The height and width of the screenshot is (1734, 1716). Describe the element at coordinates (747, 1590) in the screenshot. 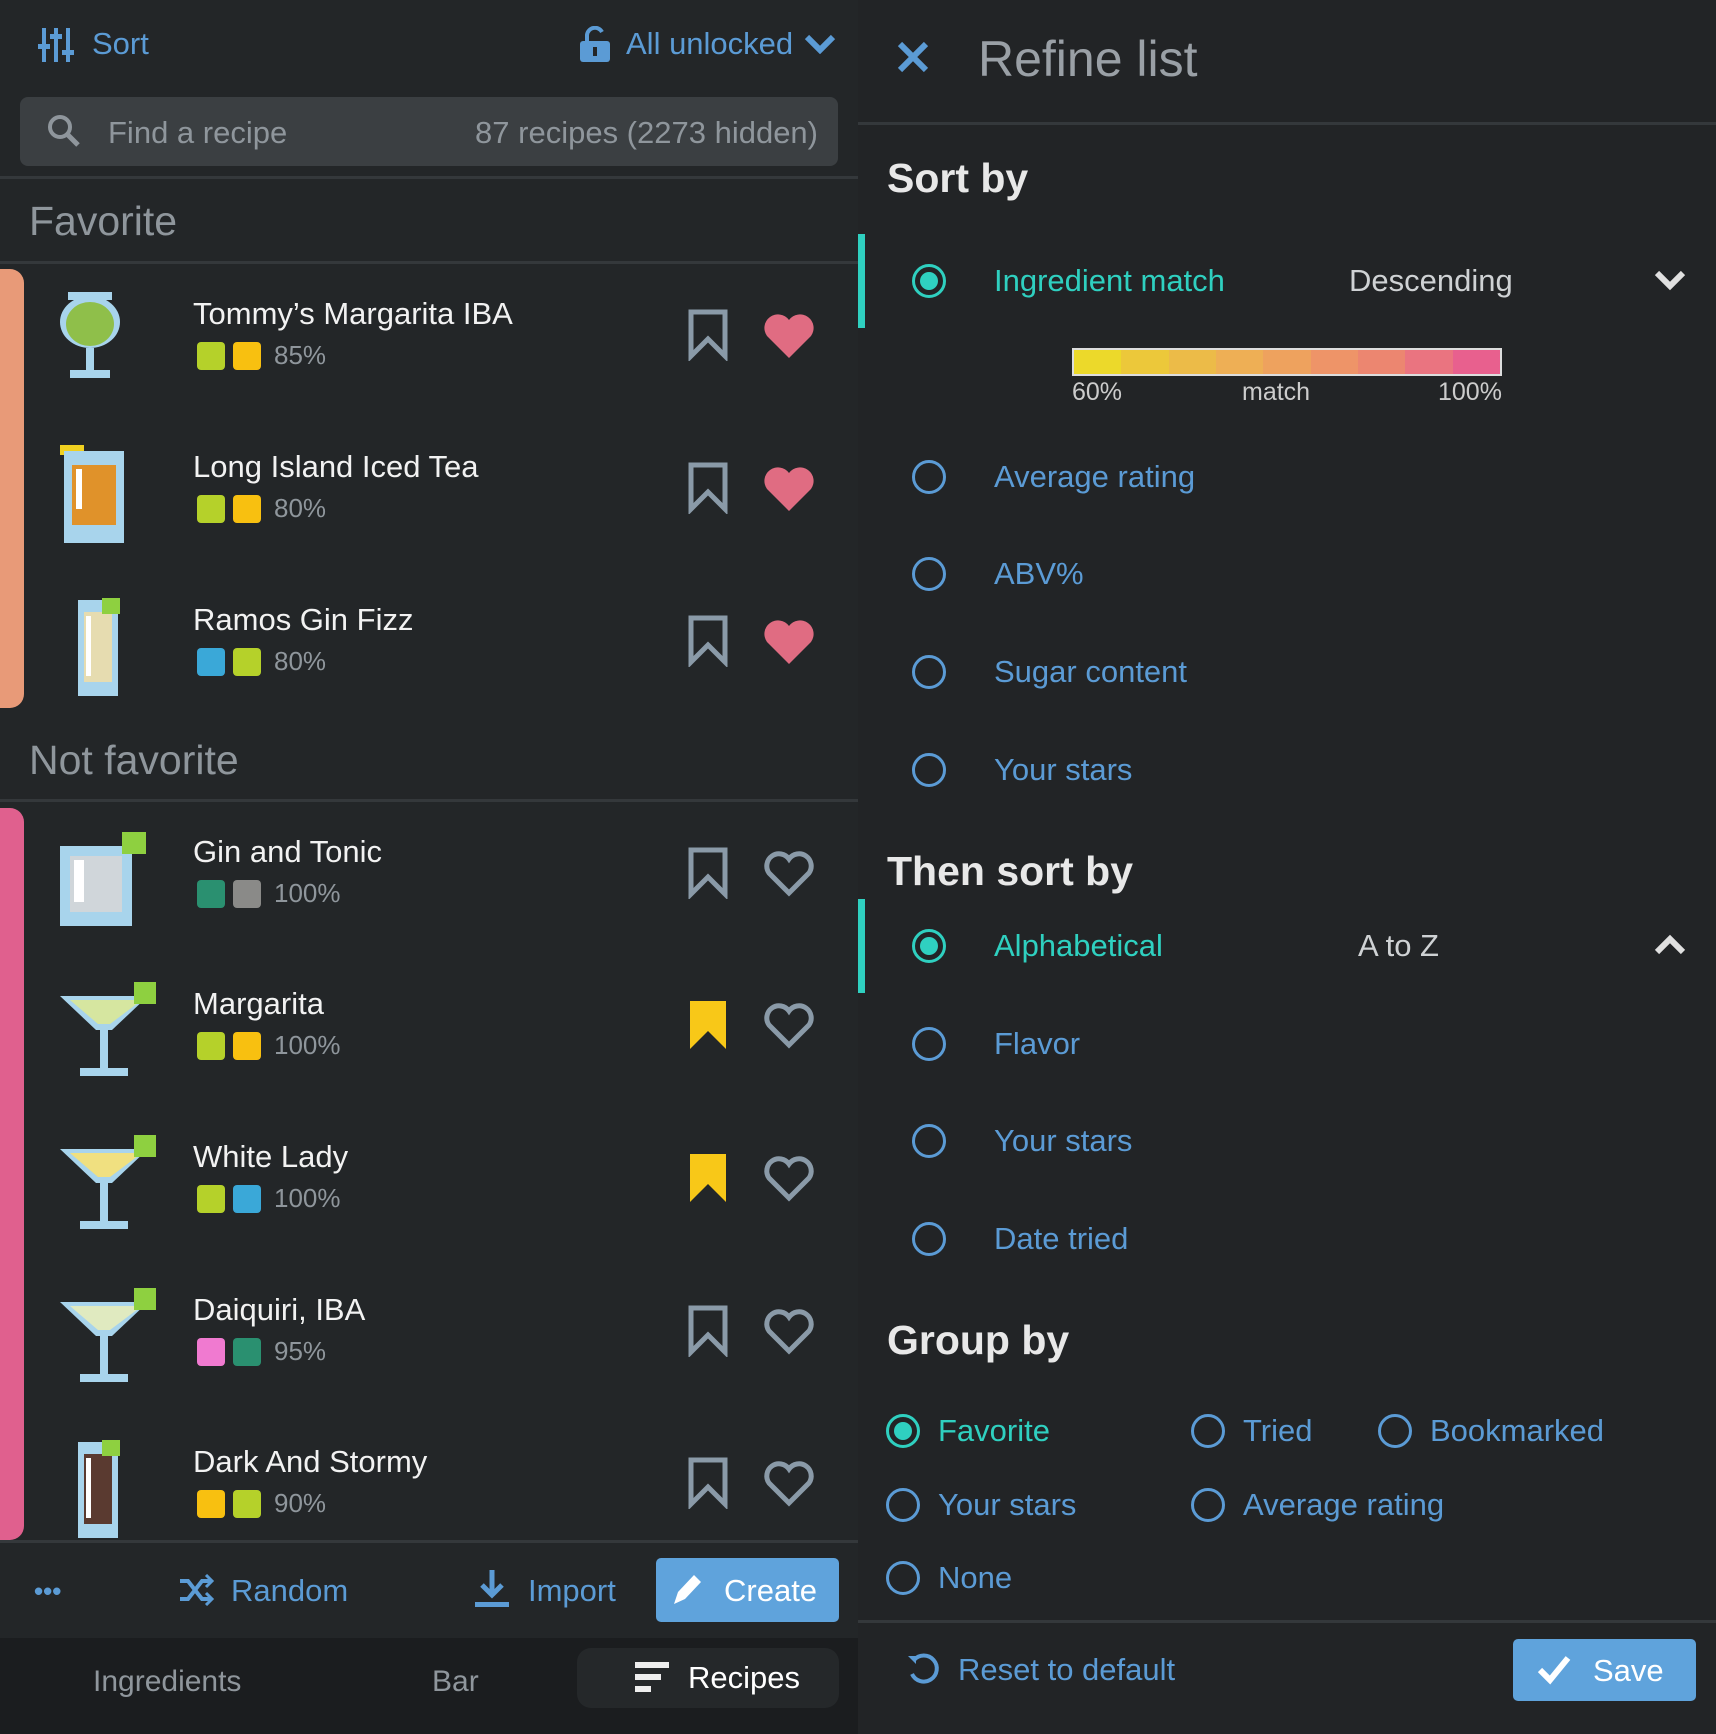

I see `create-button: Create` at that location.